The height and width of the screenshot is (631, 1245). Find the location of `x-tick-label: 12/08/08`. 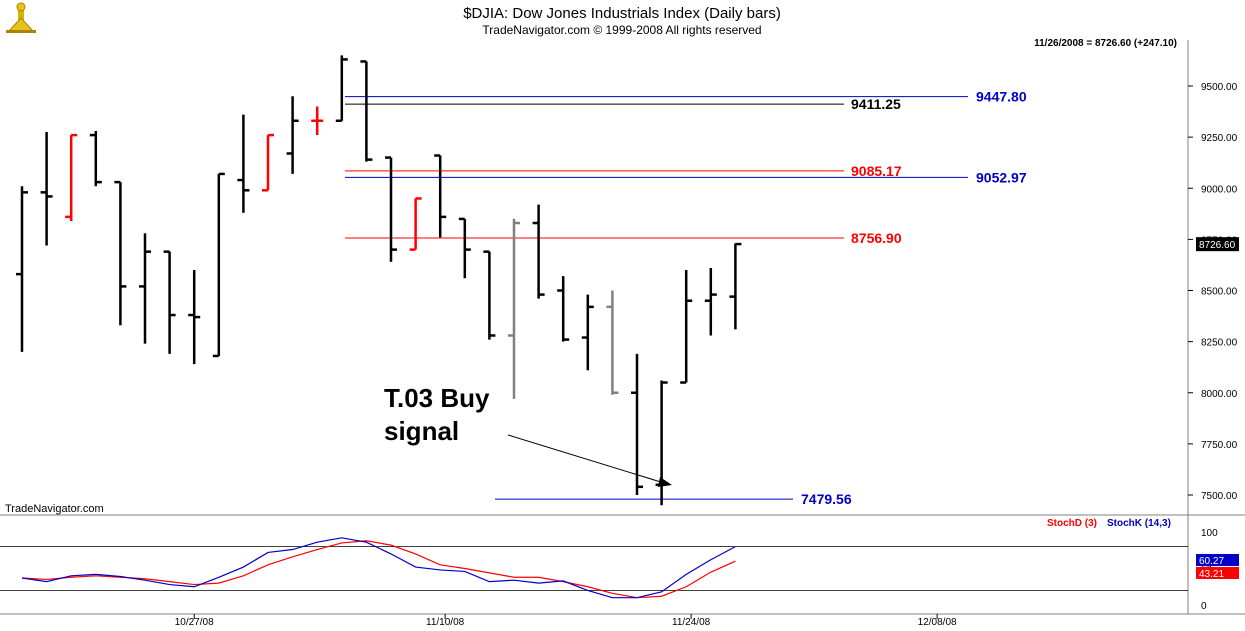

x-tick-label: 12/08/08 is located at coordinates (937, 622).